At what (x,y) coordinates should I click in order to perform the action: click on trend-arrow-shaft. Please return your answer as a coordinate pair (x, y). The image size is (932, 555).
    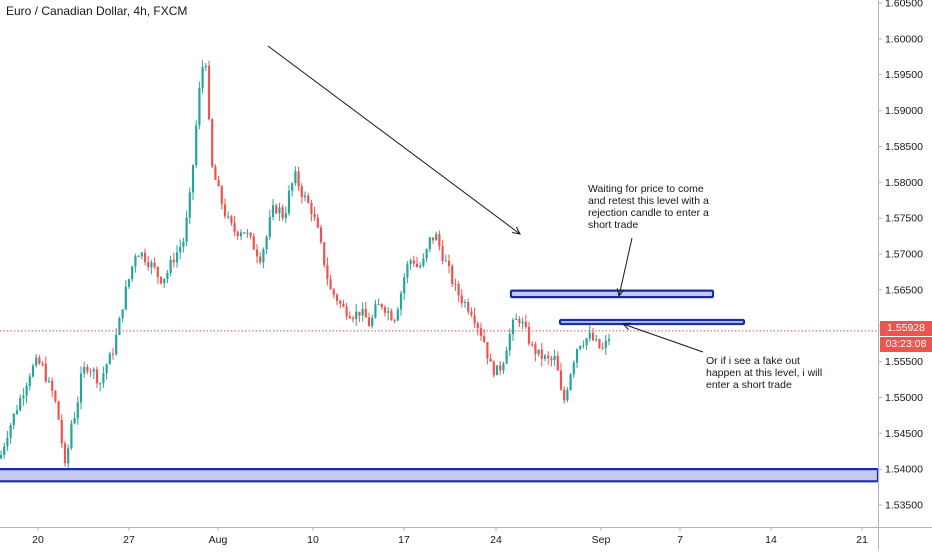
    Looking at the image, I should click on (394, 140).